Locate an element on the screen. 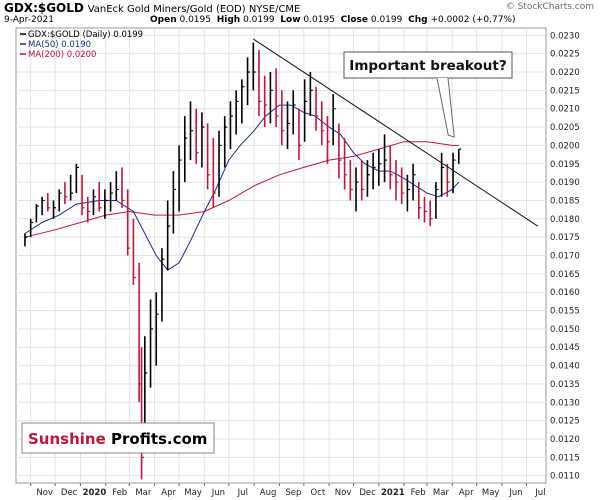 The height and width of the screenshot is (500, 600). high-value: 0.0199 is located at coordinates (259, 20).